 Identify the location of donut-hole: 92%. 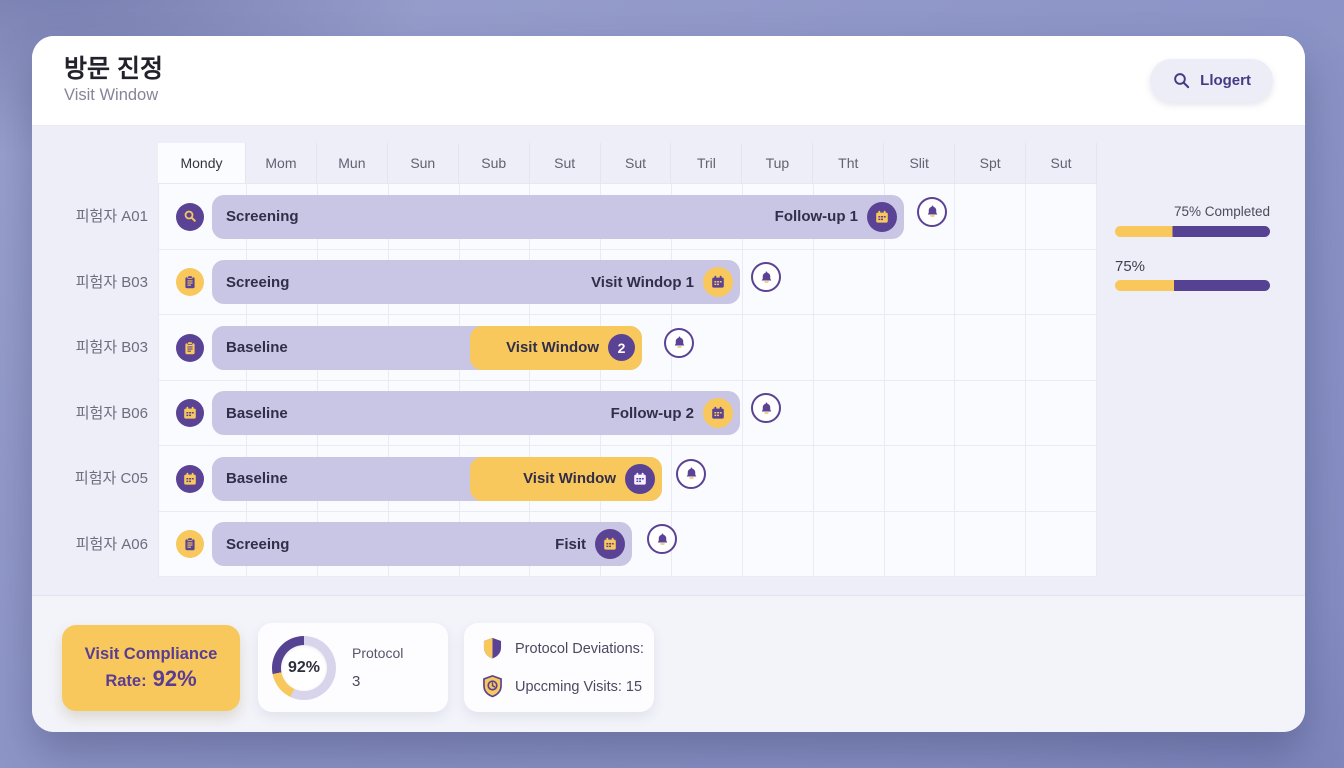
(304, 667).